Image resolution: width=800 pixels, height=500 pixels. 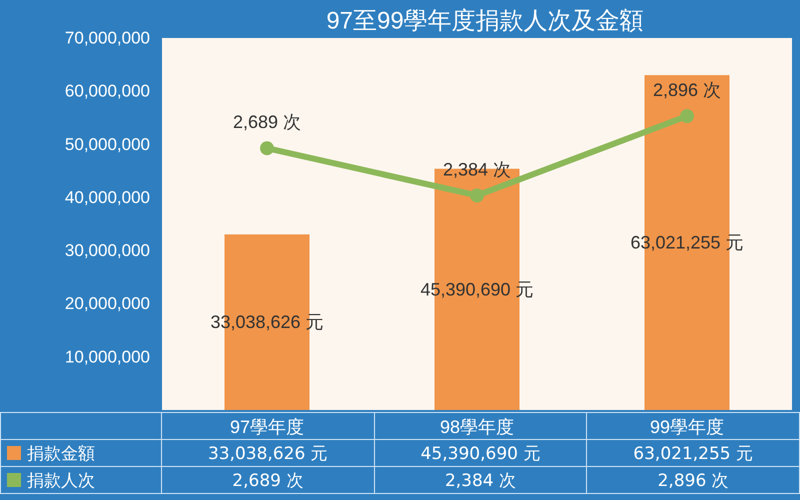 I want to click on y-tick-label: 10,000,000, so click(x=107, y=356).